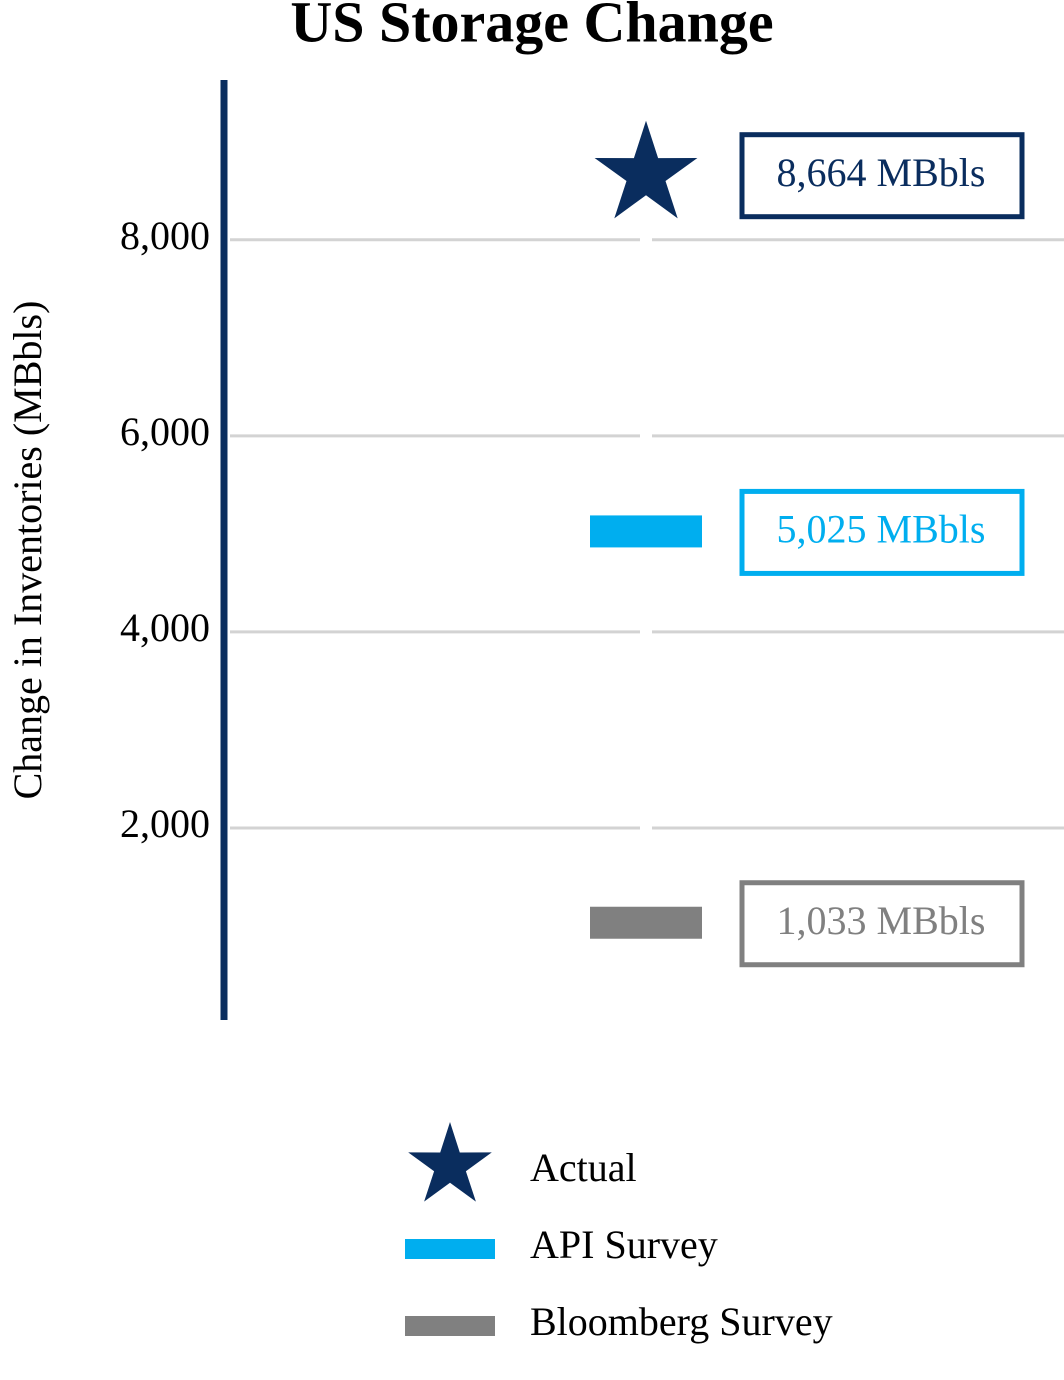 This screenshot has height=1380, width=1064. What do you see at coordinates (881, 920) in the screenshot?
I see `value-label: 1,033 MBbls` at bounding box center [881, 920].